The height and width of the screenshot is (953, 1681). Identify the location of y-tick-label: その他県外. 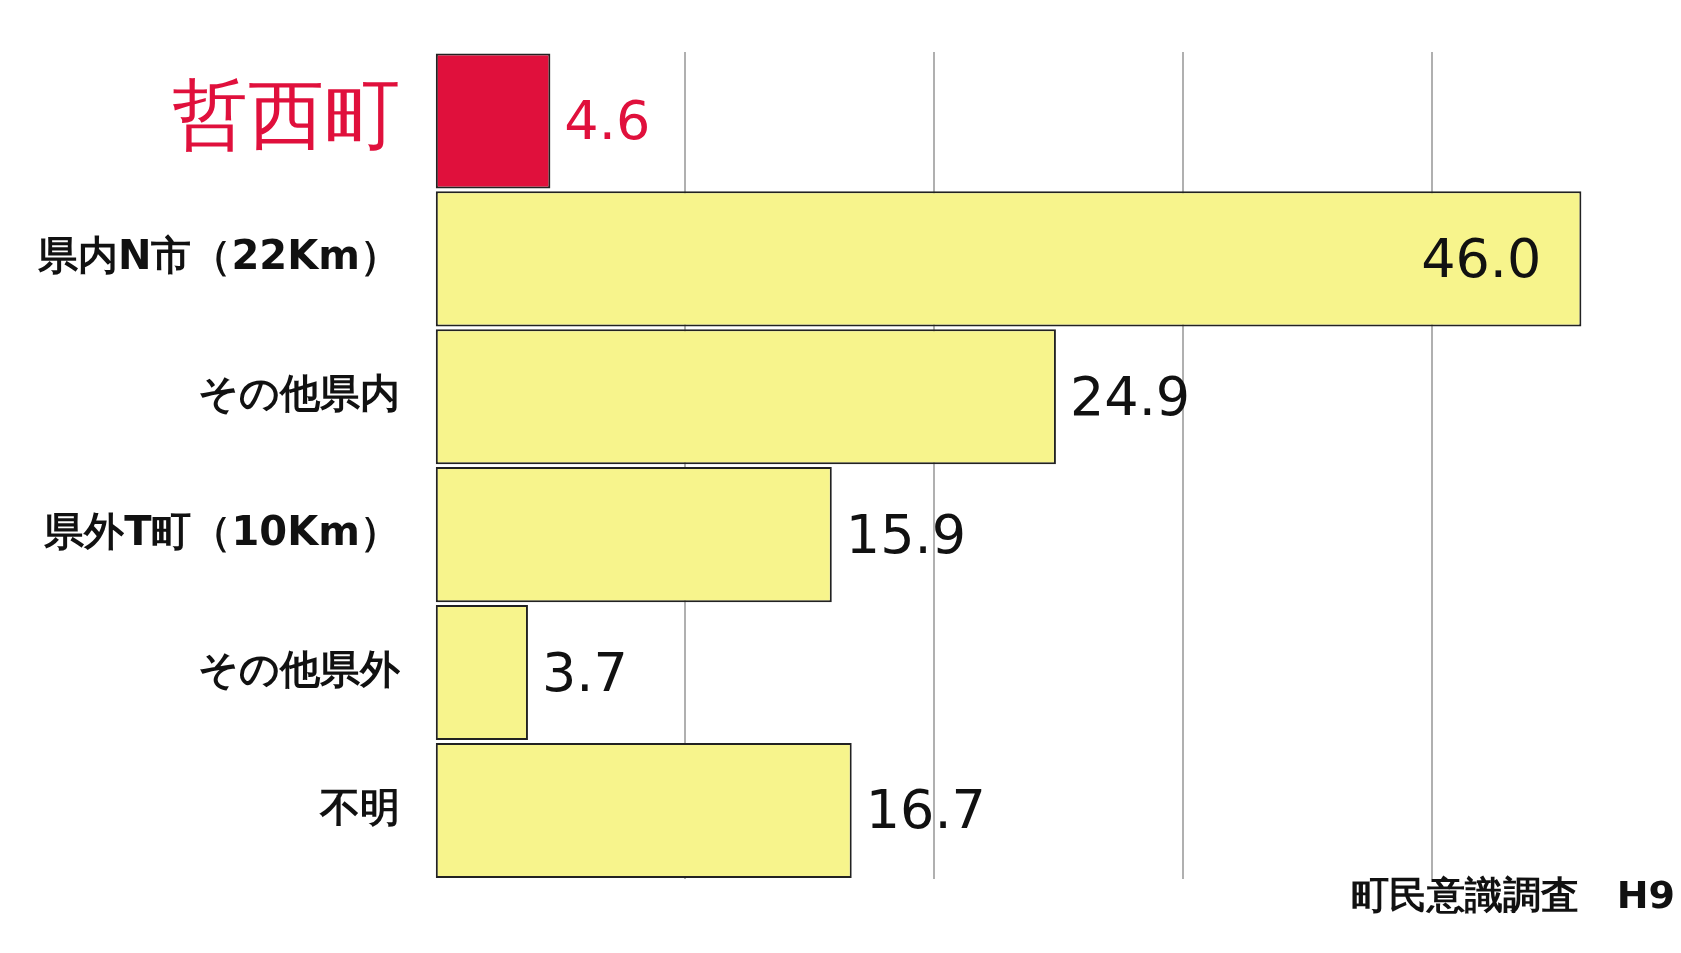
(299, 668).